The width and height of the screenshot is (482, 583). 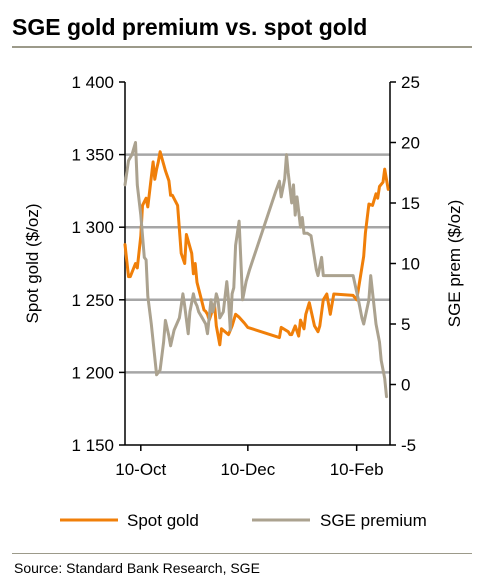 I want to click on y-tick-label-right: 20, so click(x=410, y=143).